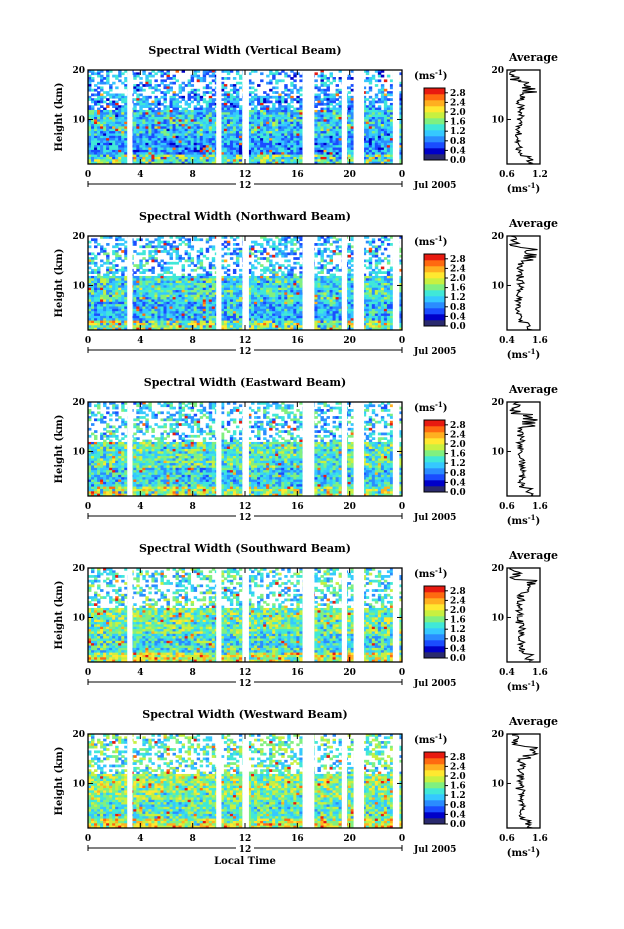 This screenshot has height=929, width=624. I want to click on colorbar-segment, so click(434, 103).